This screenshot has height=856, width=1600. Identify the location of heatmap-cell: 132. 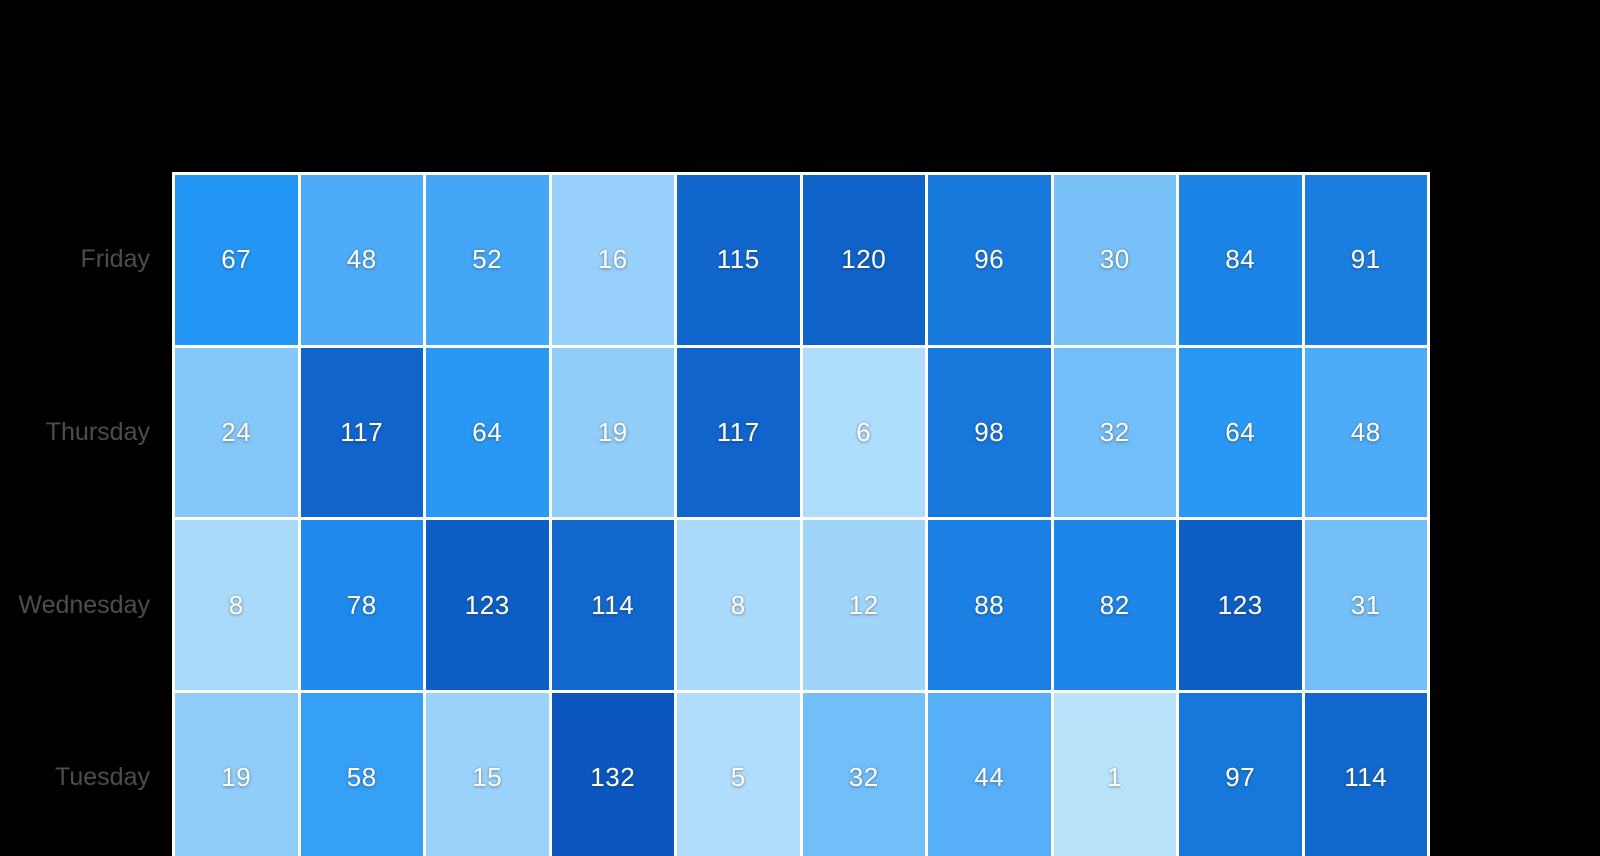
(612, 774).